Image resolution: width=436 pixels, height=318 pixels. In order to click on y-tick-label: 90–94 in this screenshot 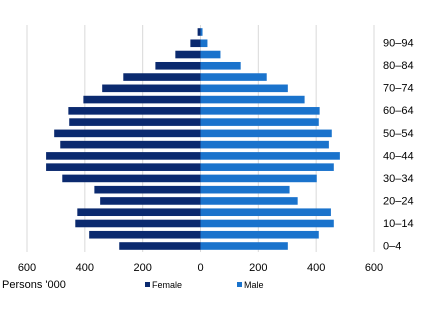, I will do `click(398, 44)`.